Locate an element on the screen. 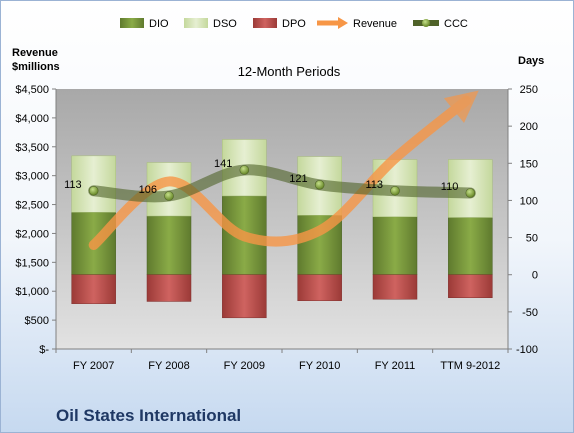 This screenshot has height=433, width=574. left-tick-label: $2,500 is located at coordinates (32, 206).